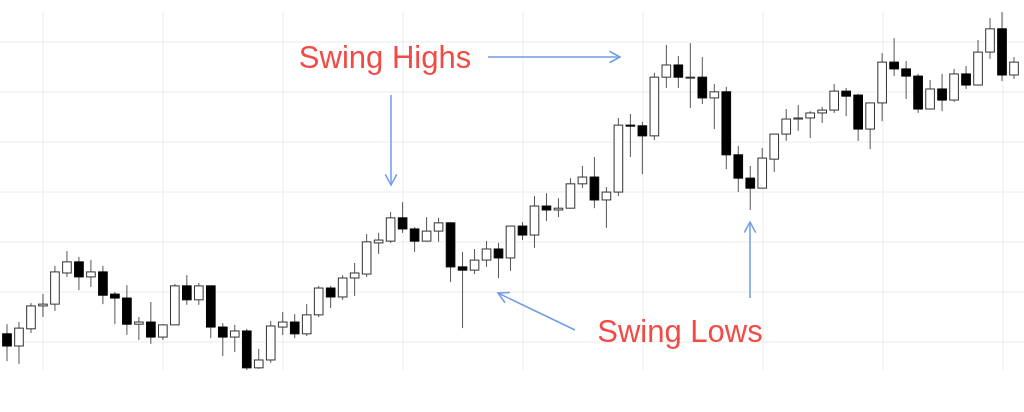  Describe the element at coordinates (680, 331) in the screenshot. I see `annotation: Swing Lows` at that location.